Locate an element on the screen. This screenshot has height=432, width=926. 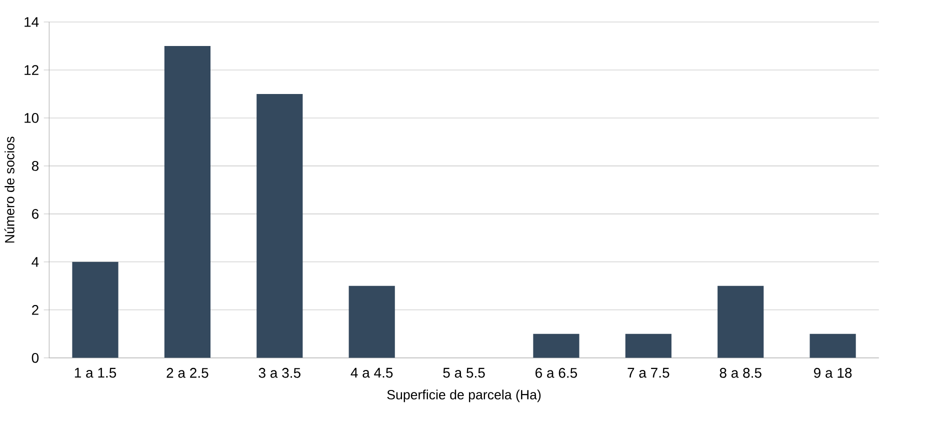
x-tick-label: 9 a 18 is located at coordinates (833, 373).